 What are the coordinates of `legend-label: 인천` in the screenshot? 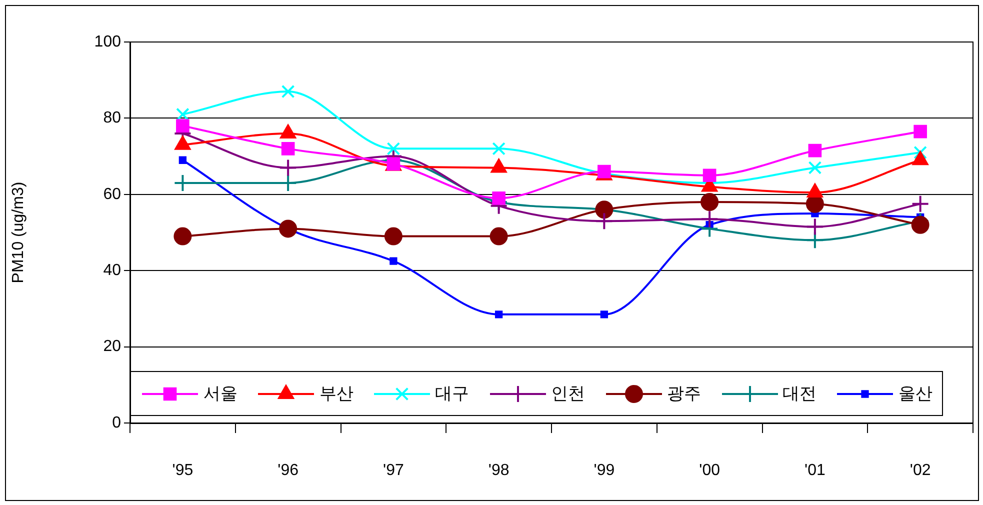 It's located at (567, 394).